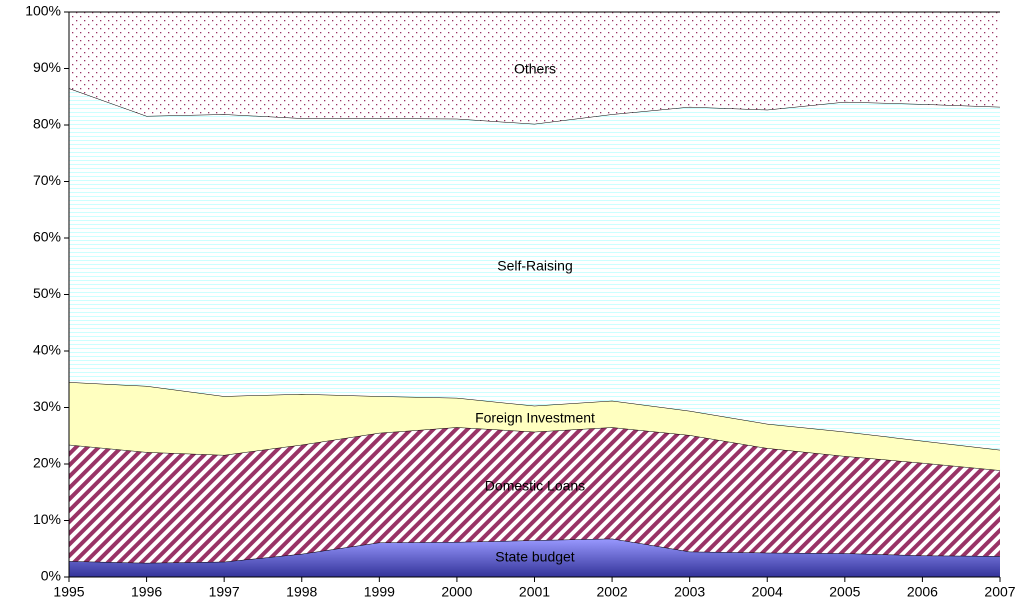  What do you see at coordinates (844, 592) in the screenshot?
I see `x-tick-label: 2005` at bounding box center [844, 592].